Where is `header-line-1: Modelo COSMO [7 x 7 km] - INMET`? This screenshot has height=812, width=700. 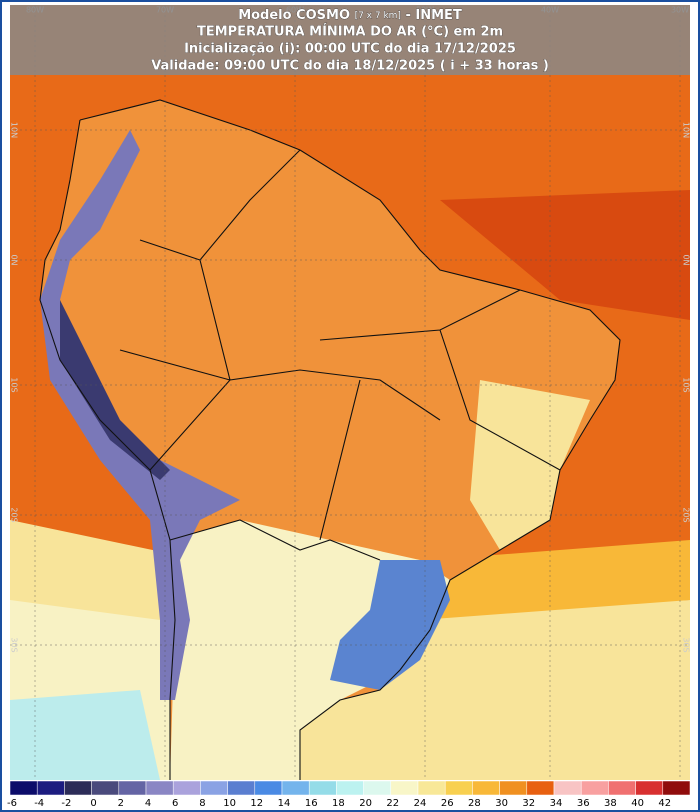 header-line-1: Modelo COSMO [7 x 7 km] - INMET is located at coordinates (350, 15).